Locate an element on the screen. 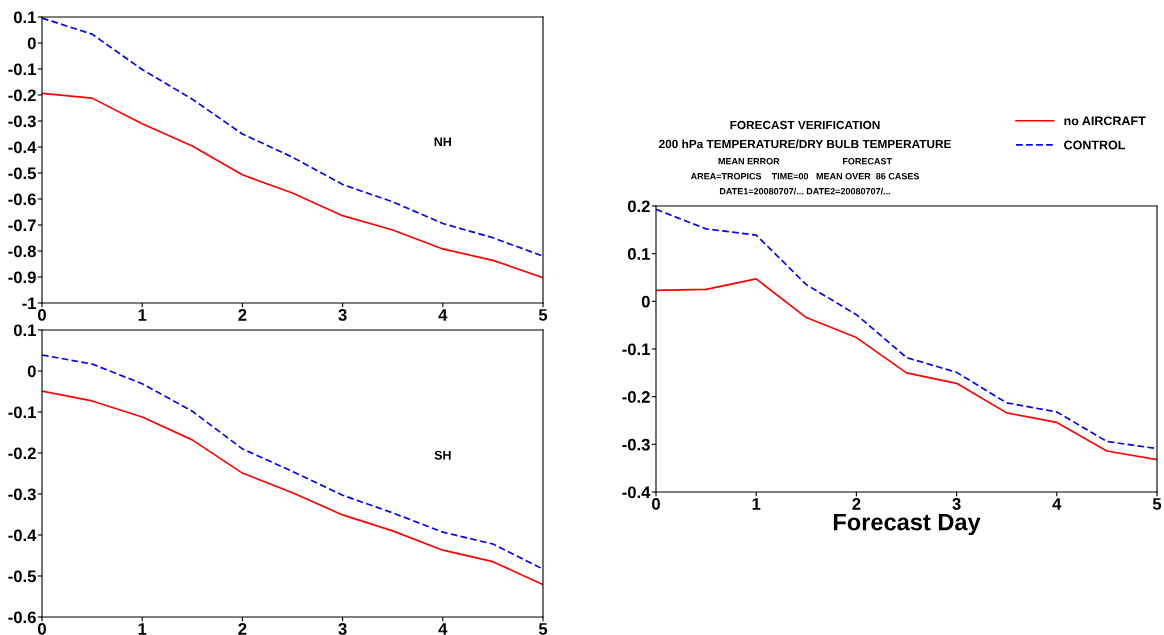 This screenshot has width=1164, height=635. text: MEAN ERROR FORECAST is located at coordinates (805, 161).